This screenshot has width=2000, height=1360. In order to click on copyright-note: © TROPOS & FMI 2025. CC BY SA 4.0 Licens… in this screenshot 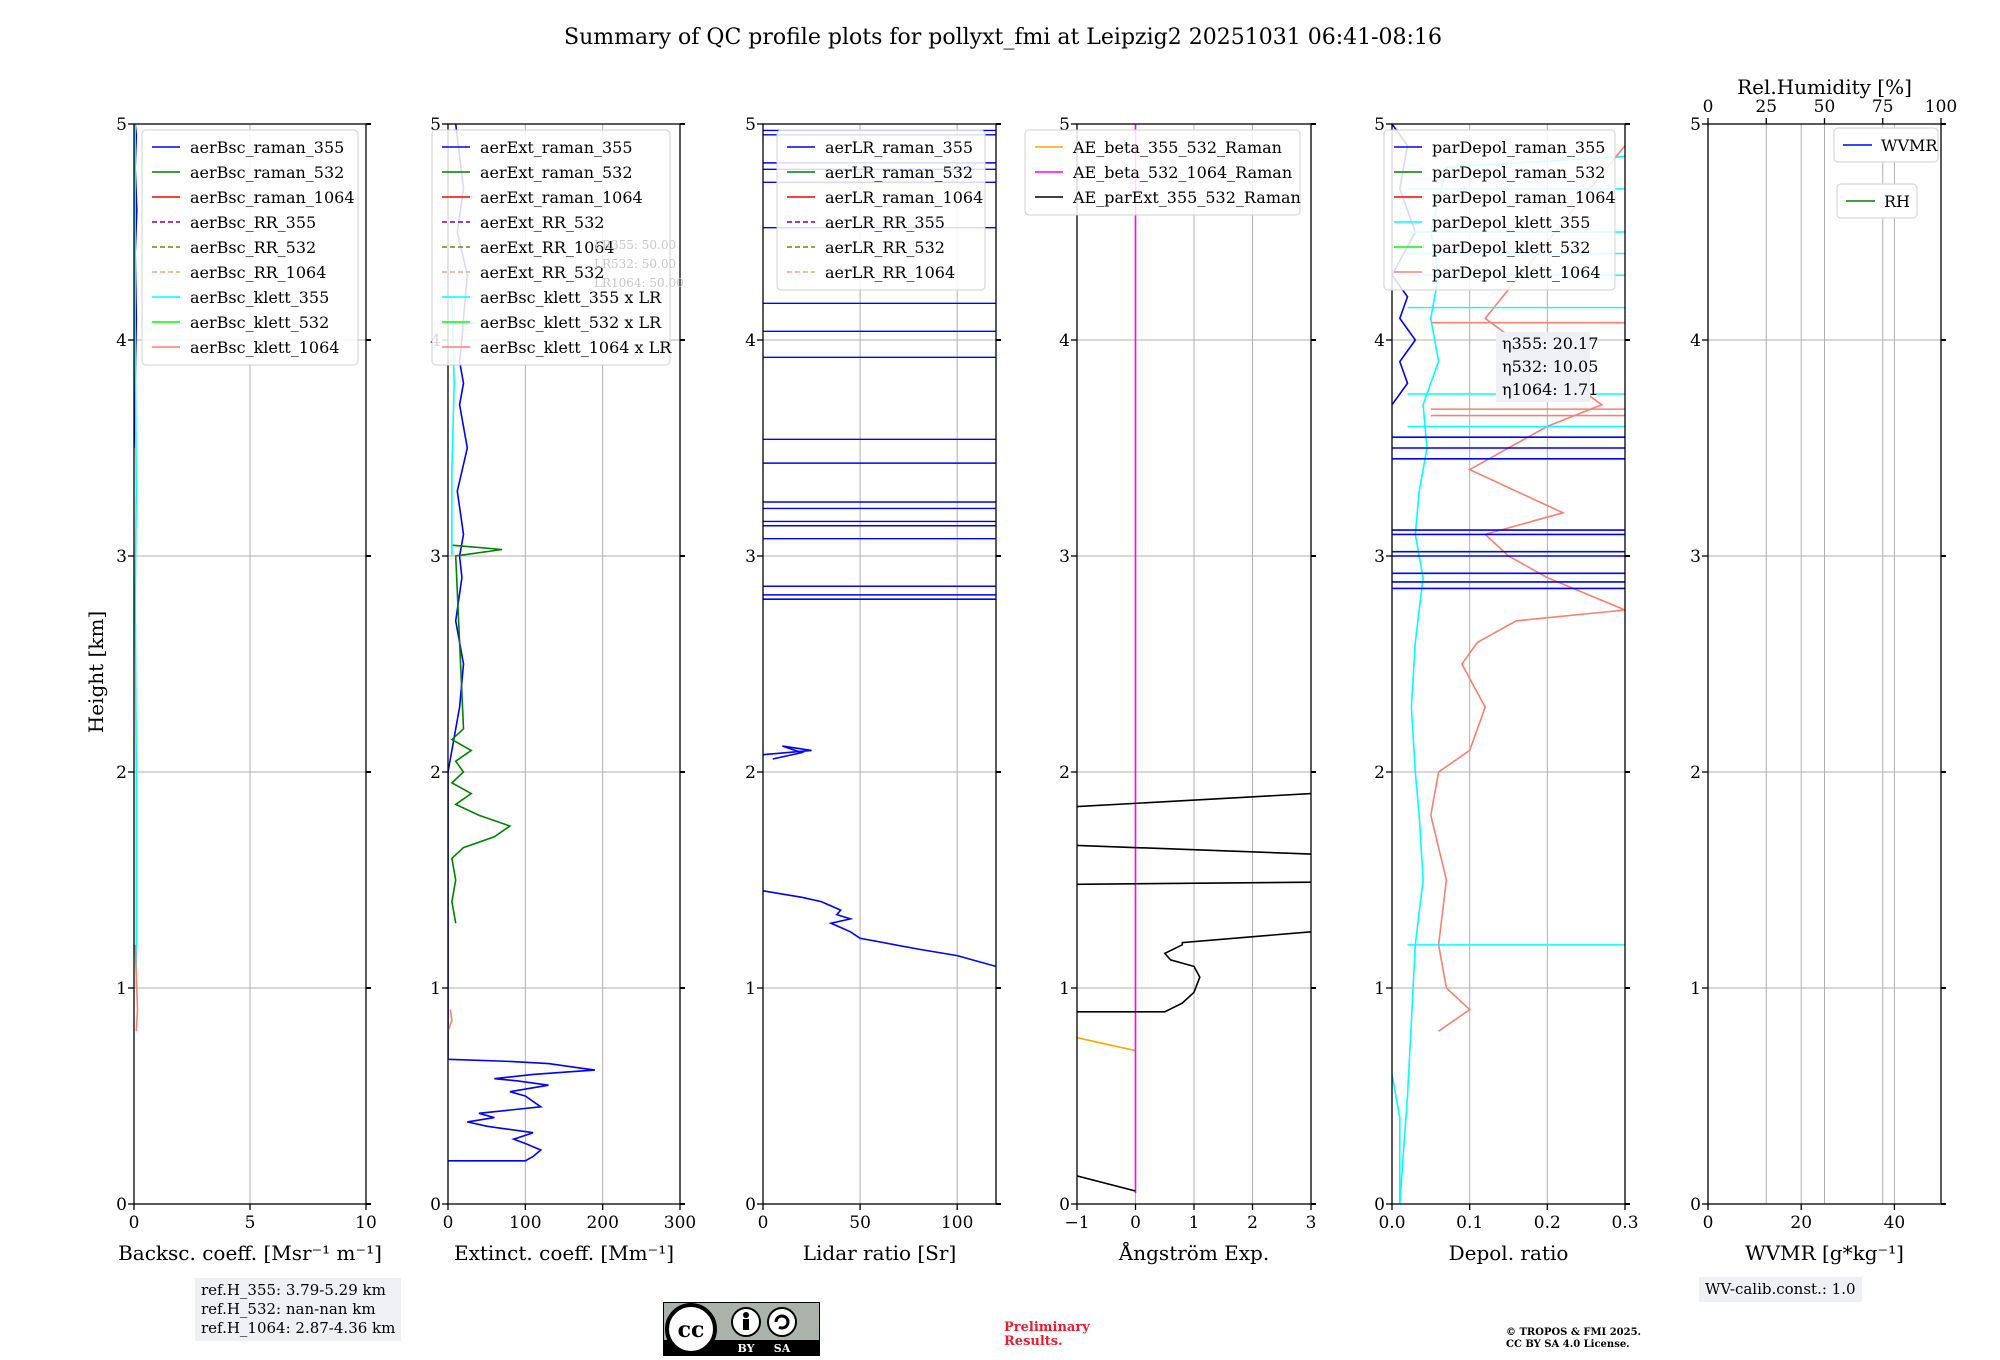, I will do `click(1573, 1339)`.